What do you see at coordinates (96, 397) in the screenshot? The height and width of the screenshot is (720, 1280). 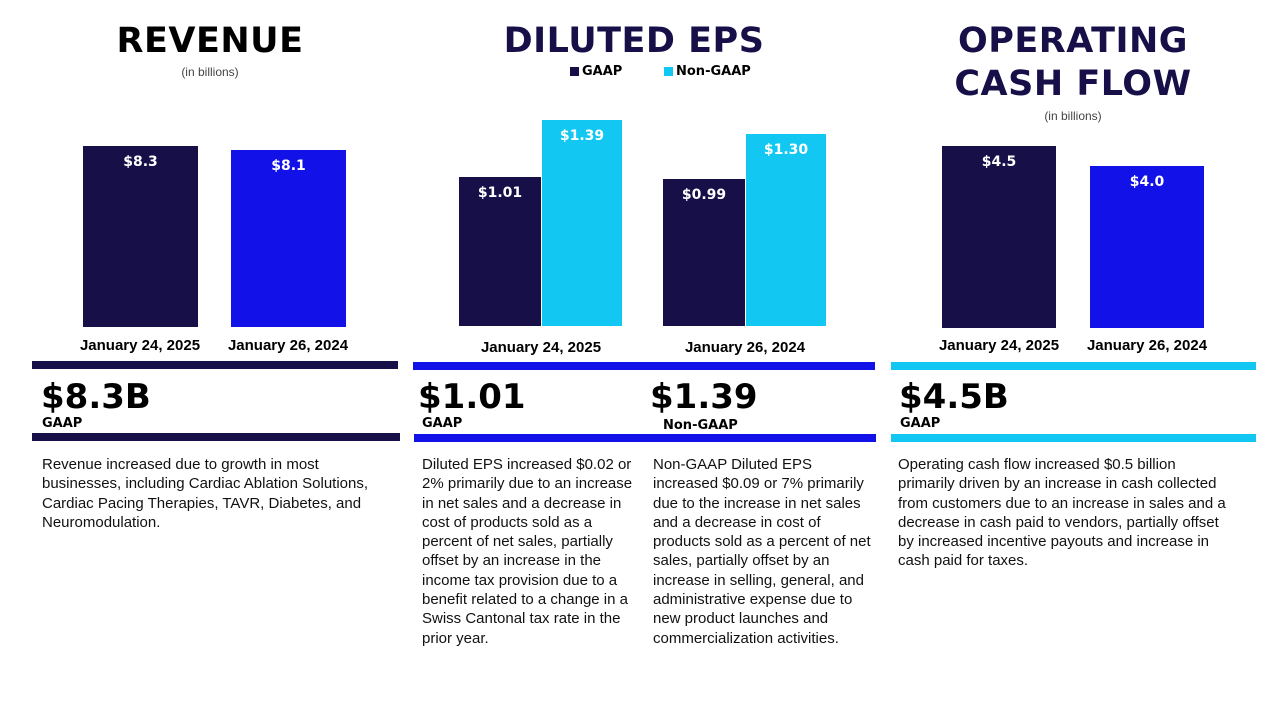 I see `revenue-headline: $8.3B` at bounding box center [96, 397].